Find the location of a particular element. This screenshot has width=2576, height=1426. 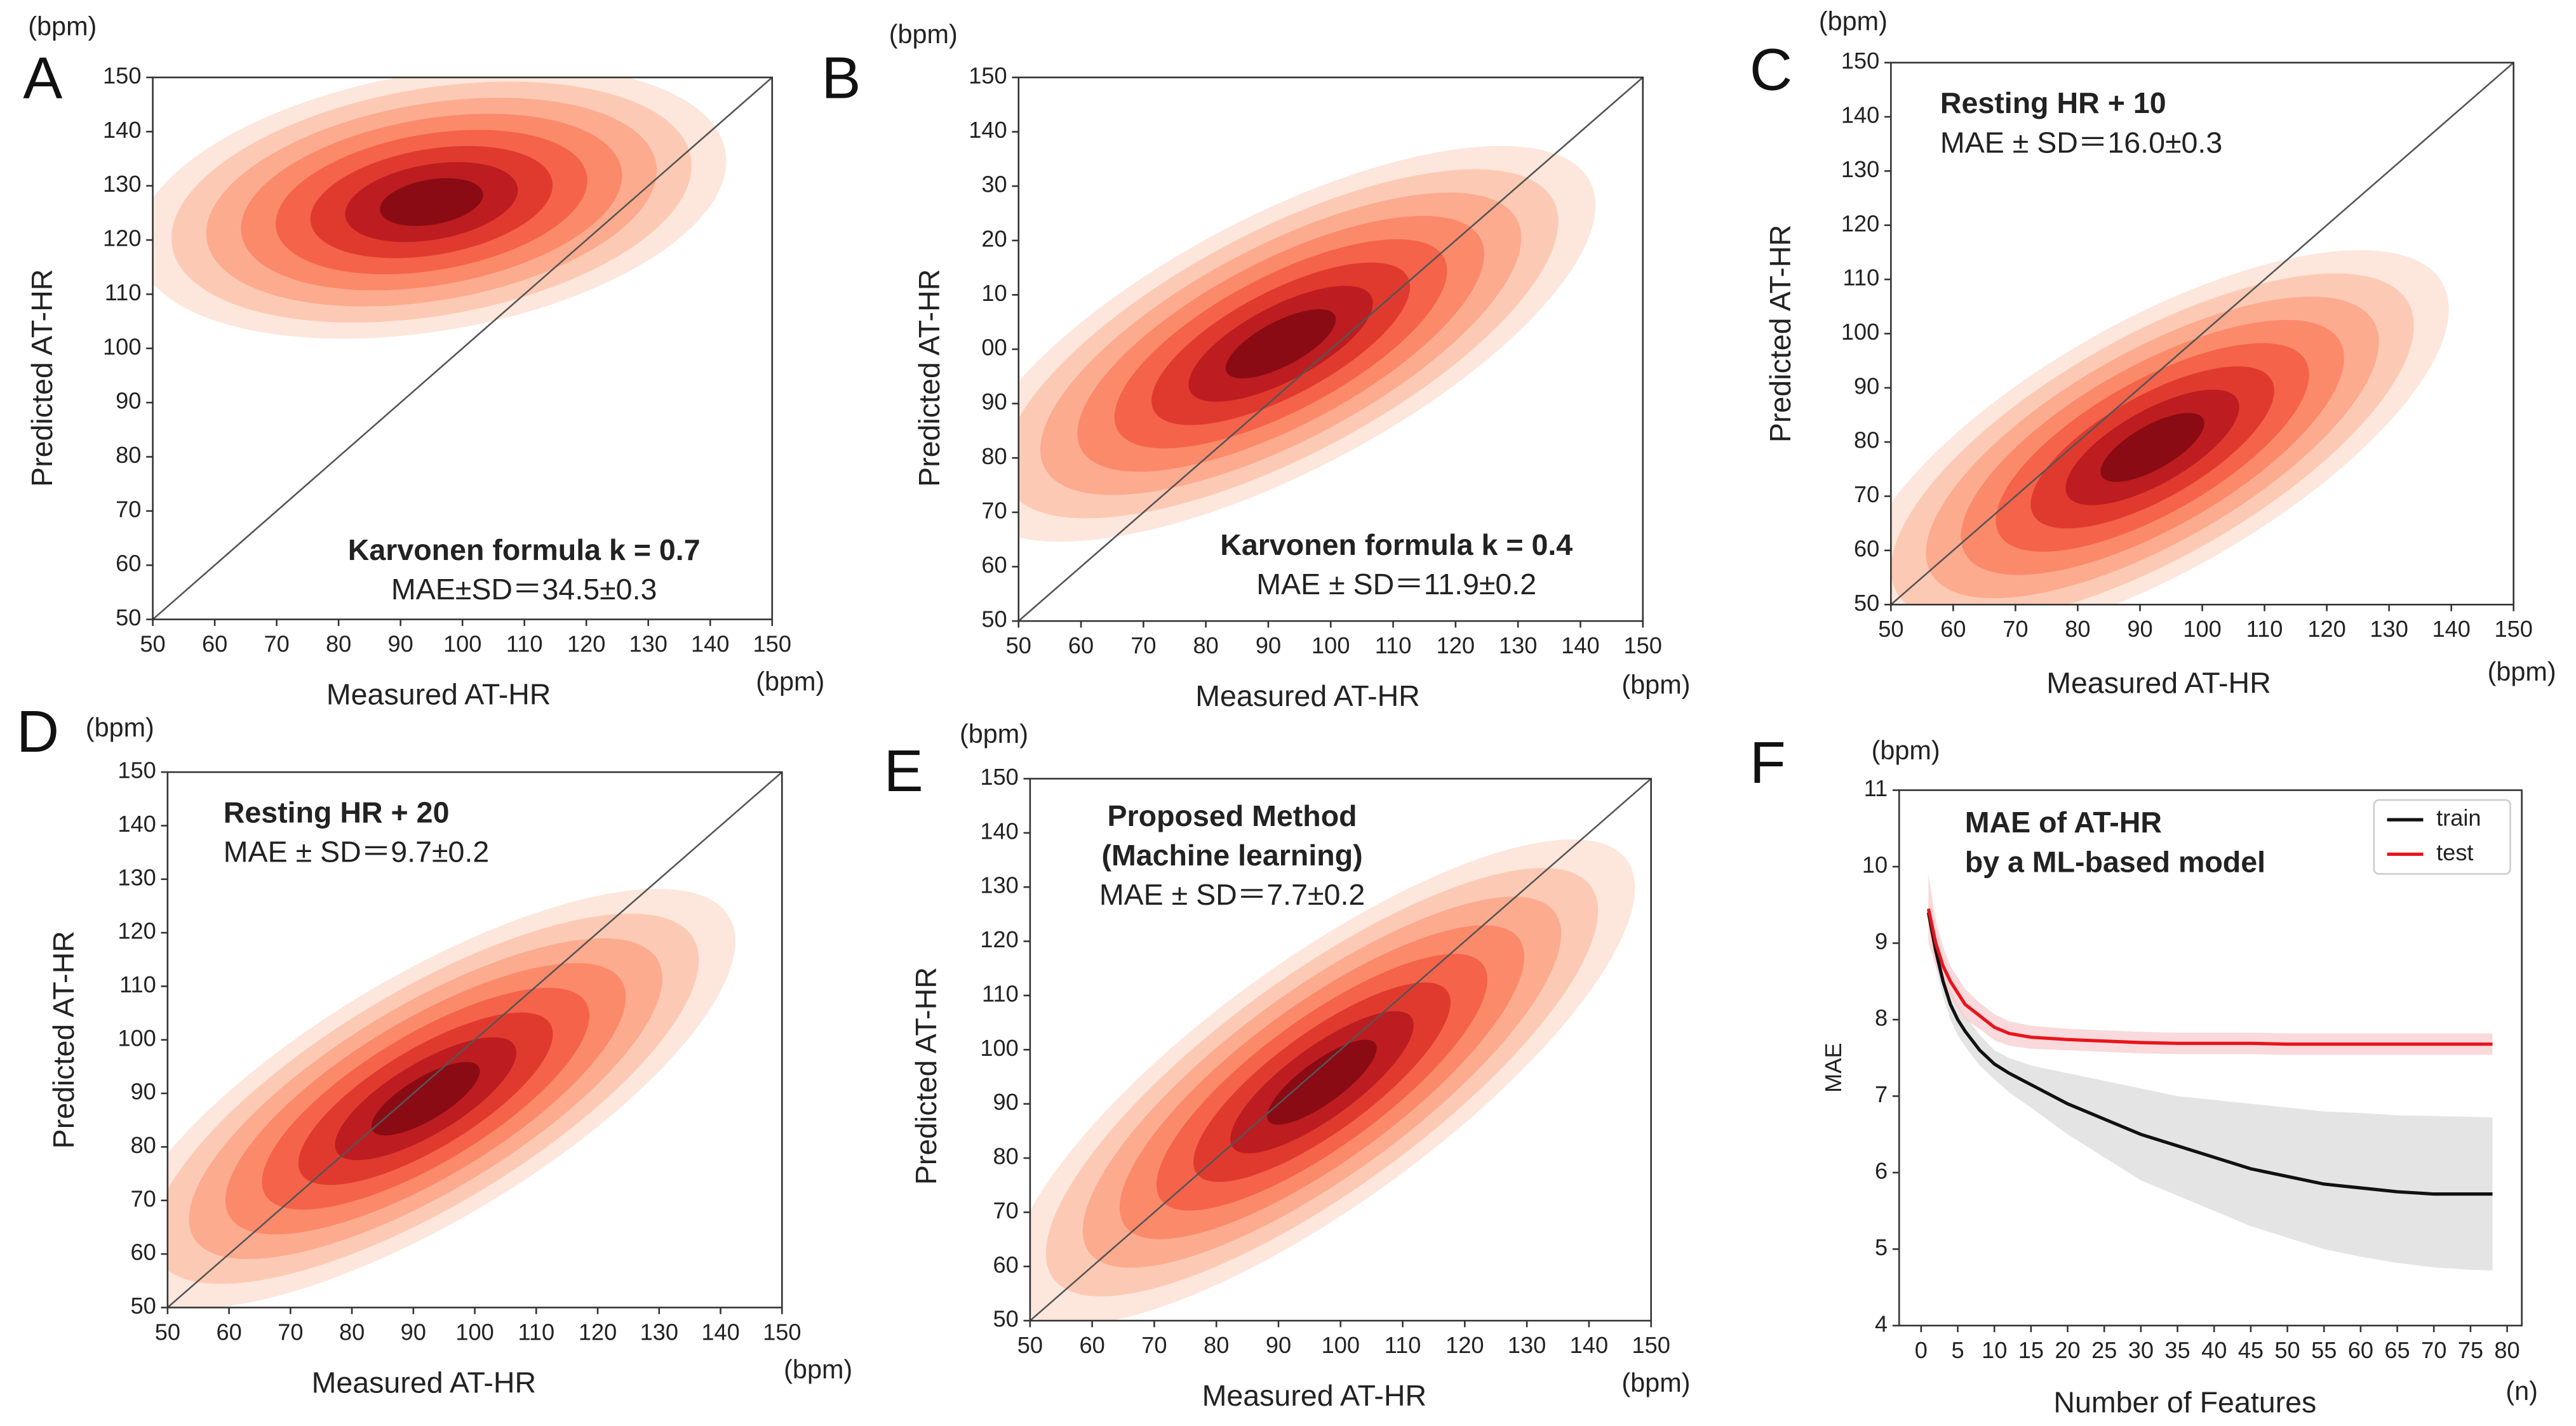

x-tick-label: 140 is located at coordinates (1580, 645).